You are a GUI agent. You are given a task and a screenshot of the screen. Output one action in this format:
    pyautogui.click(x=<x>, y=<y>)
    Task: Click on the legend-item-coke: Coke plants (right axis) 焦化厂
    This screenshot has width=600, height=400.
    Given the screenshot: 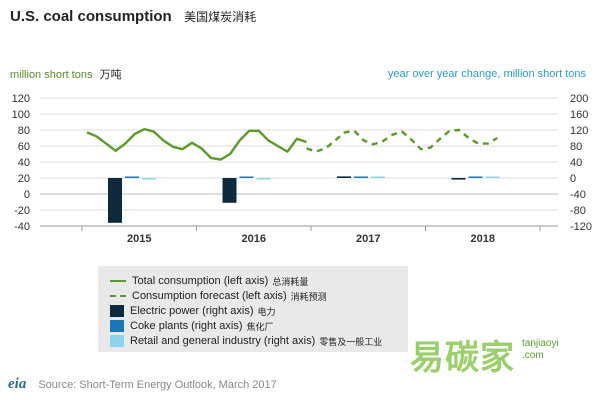 What is the action you would take?
    pyautogui.click(x=192, y=326)
    